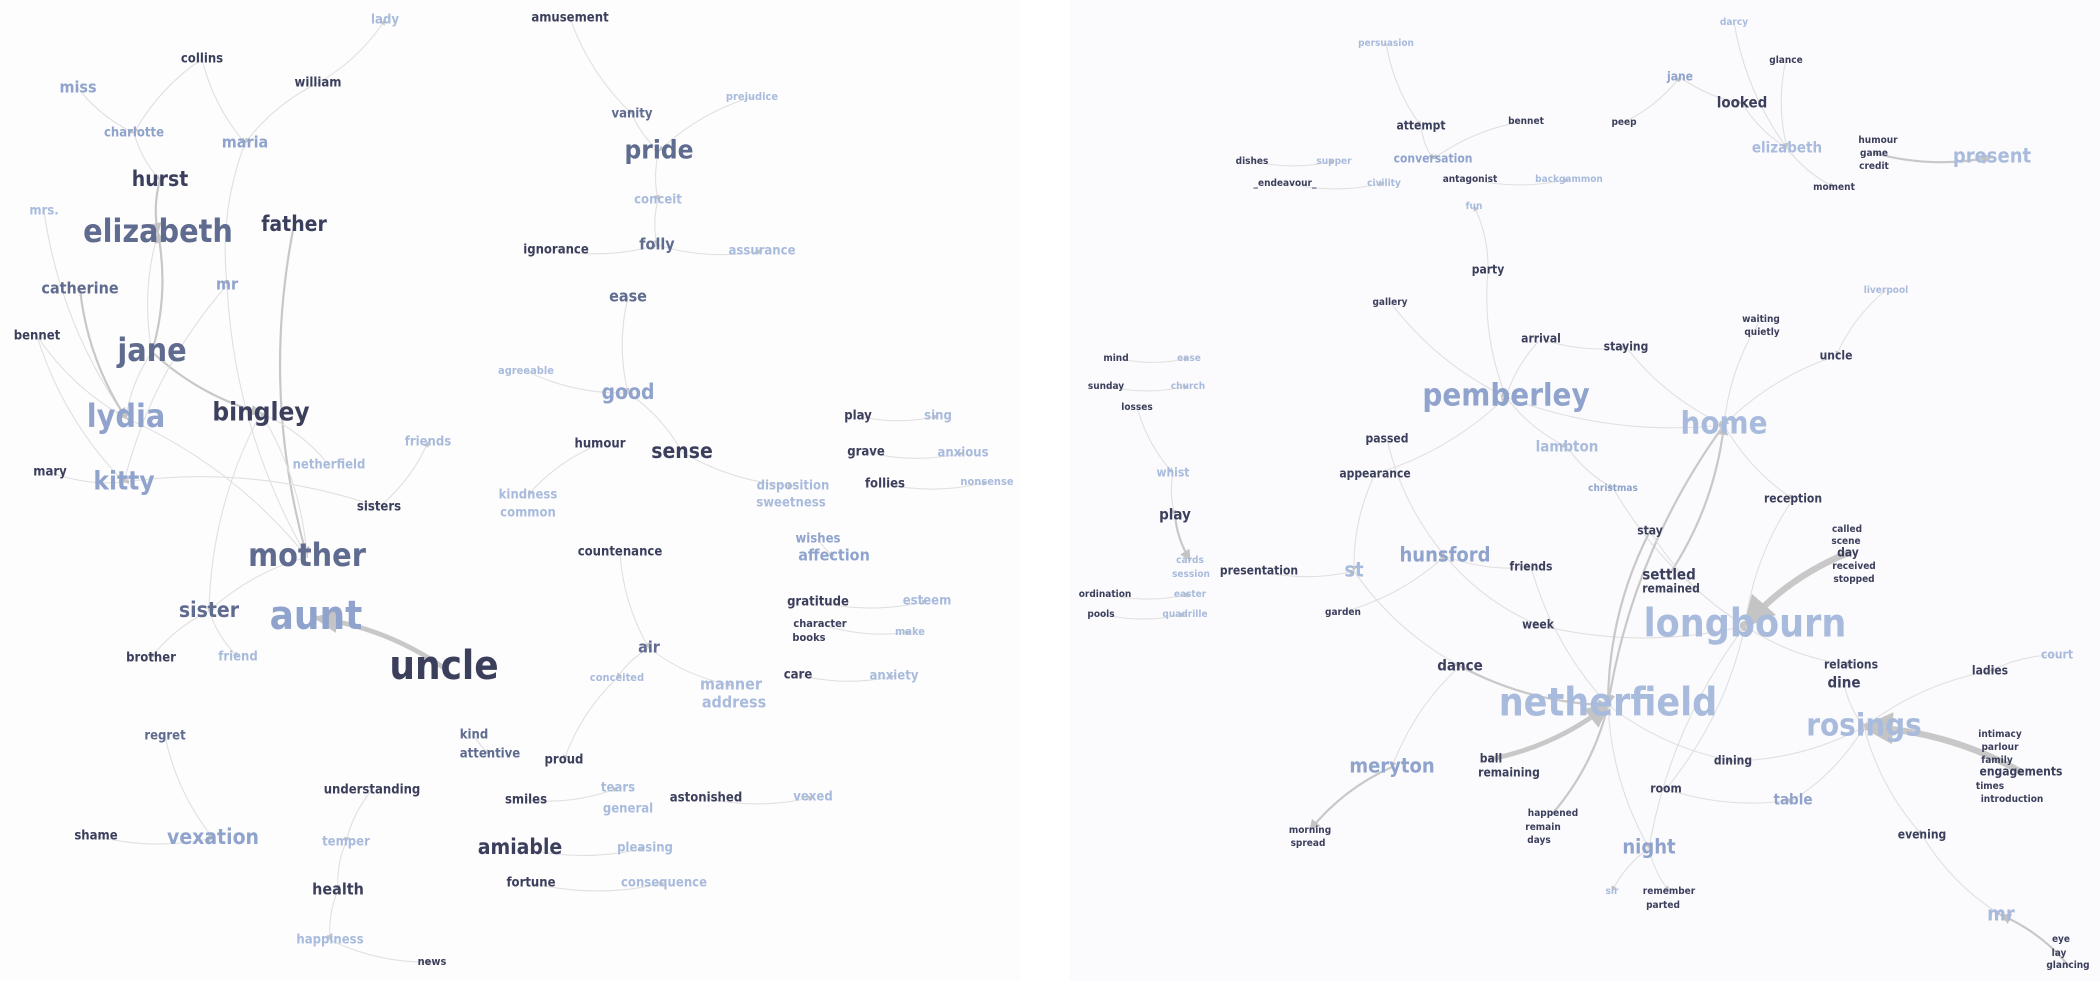 This screenshot has width=2100, height=981. I want to click on word-node-sister: sister, so click(209, 610).